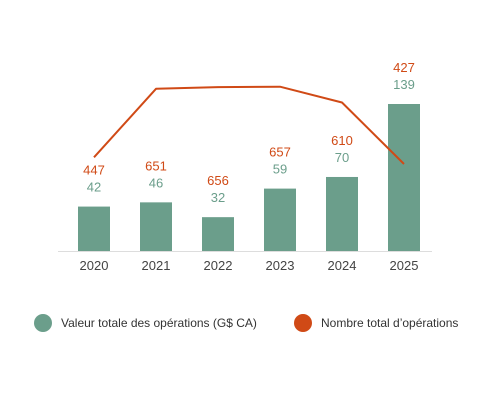 The image size is (500, 400). What do you see at coordinates (218, 234) in the screenshot?
I see `bar-2022` at bounding box center [218, 234].